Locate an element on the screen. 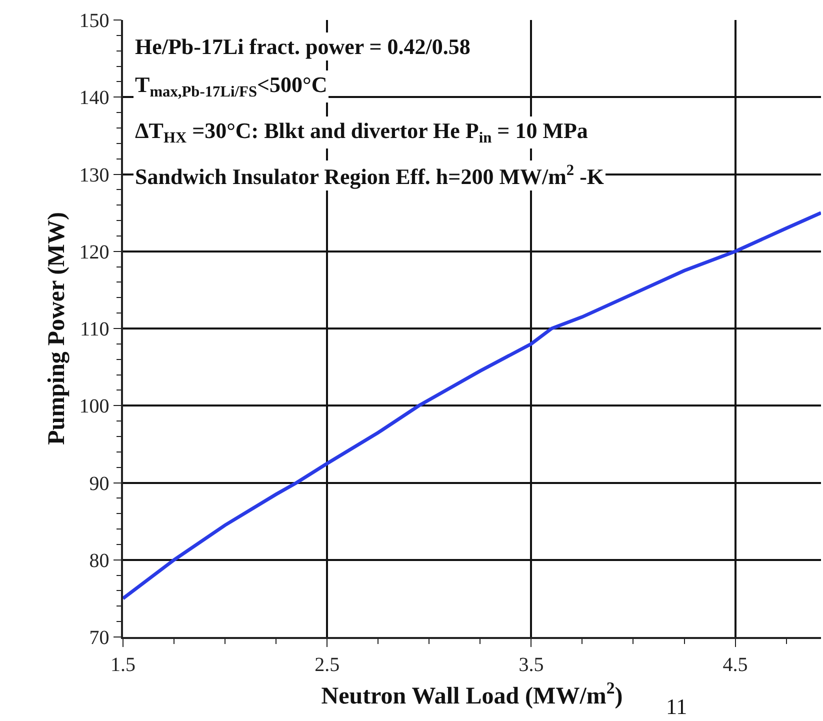 The height and width of the screenshot is (721, 823). y-tick-label: 80 is located at coordinates (99, 561).